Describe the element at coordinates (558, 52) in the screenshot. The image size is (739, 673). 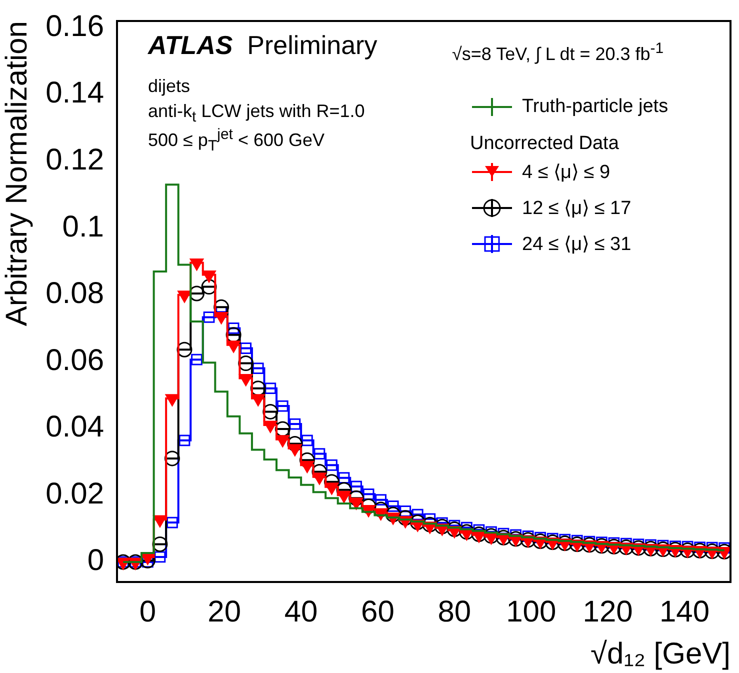
I see `annotation: √s=8 TeV, ∫ L dt = 20.3 fb$^{-1}$` at that location.